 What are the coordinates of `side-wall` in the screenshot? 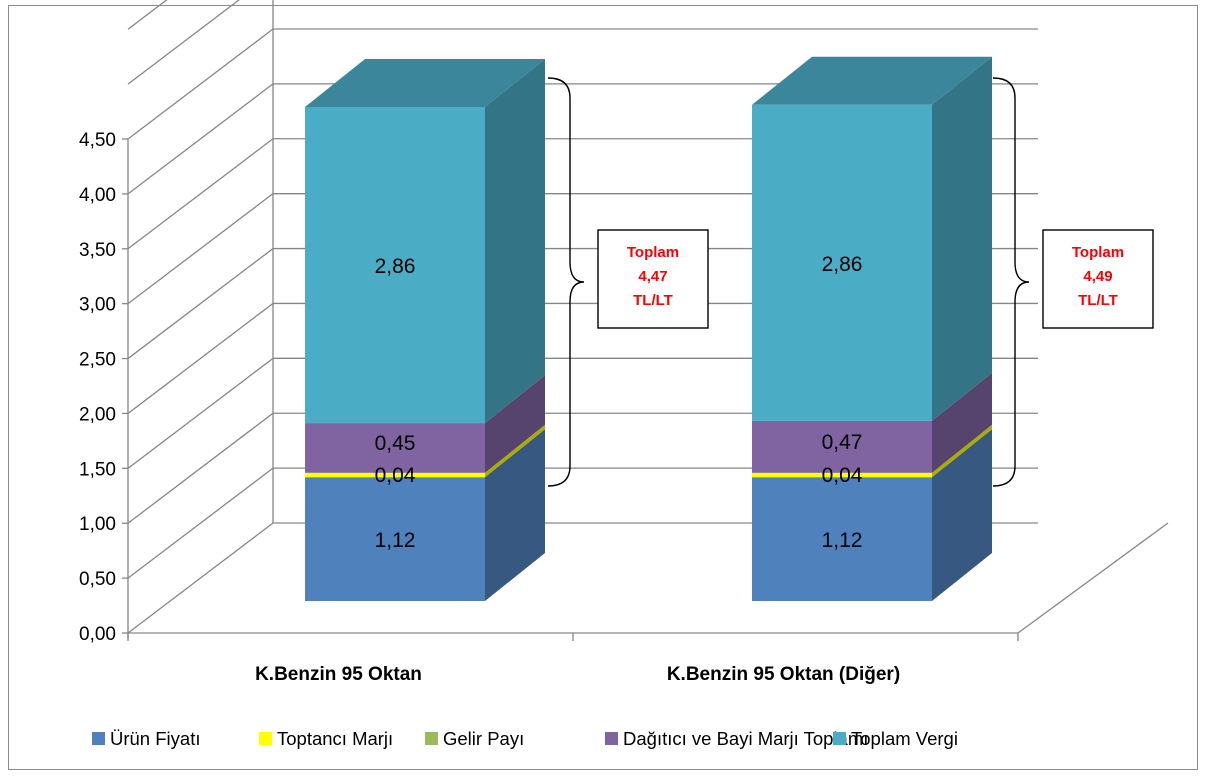 It's located at (200, 341).